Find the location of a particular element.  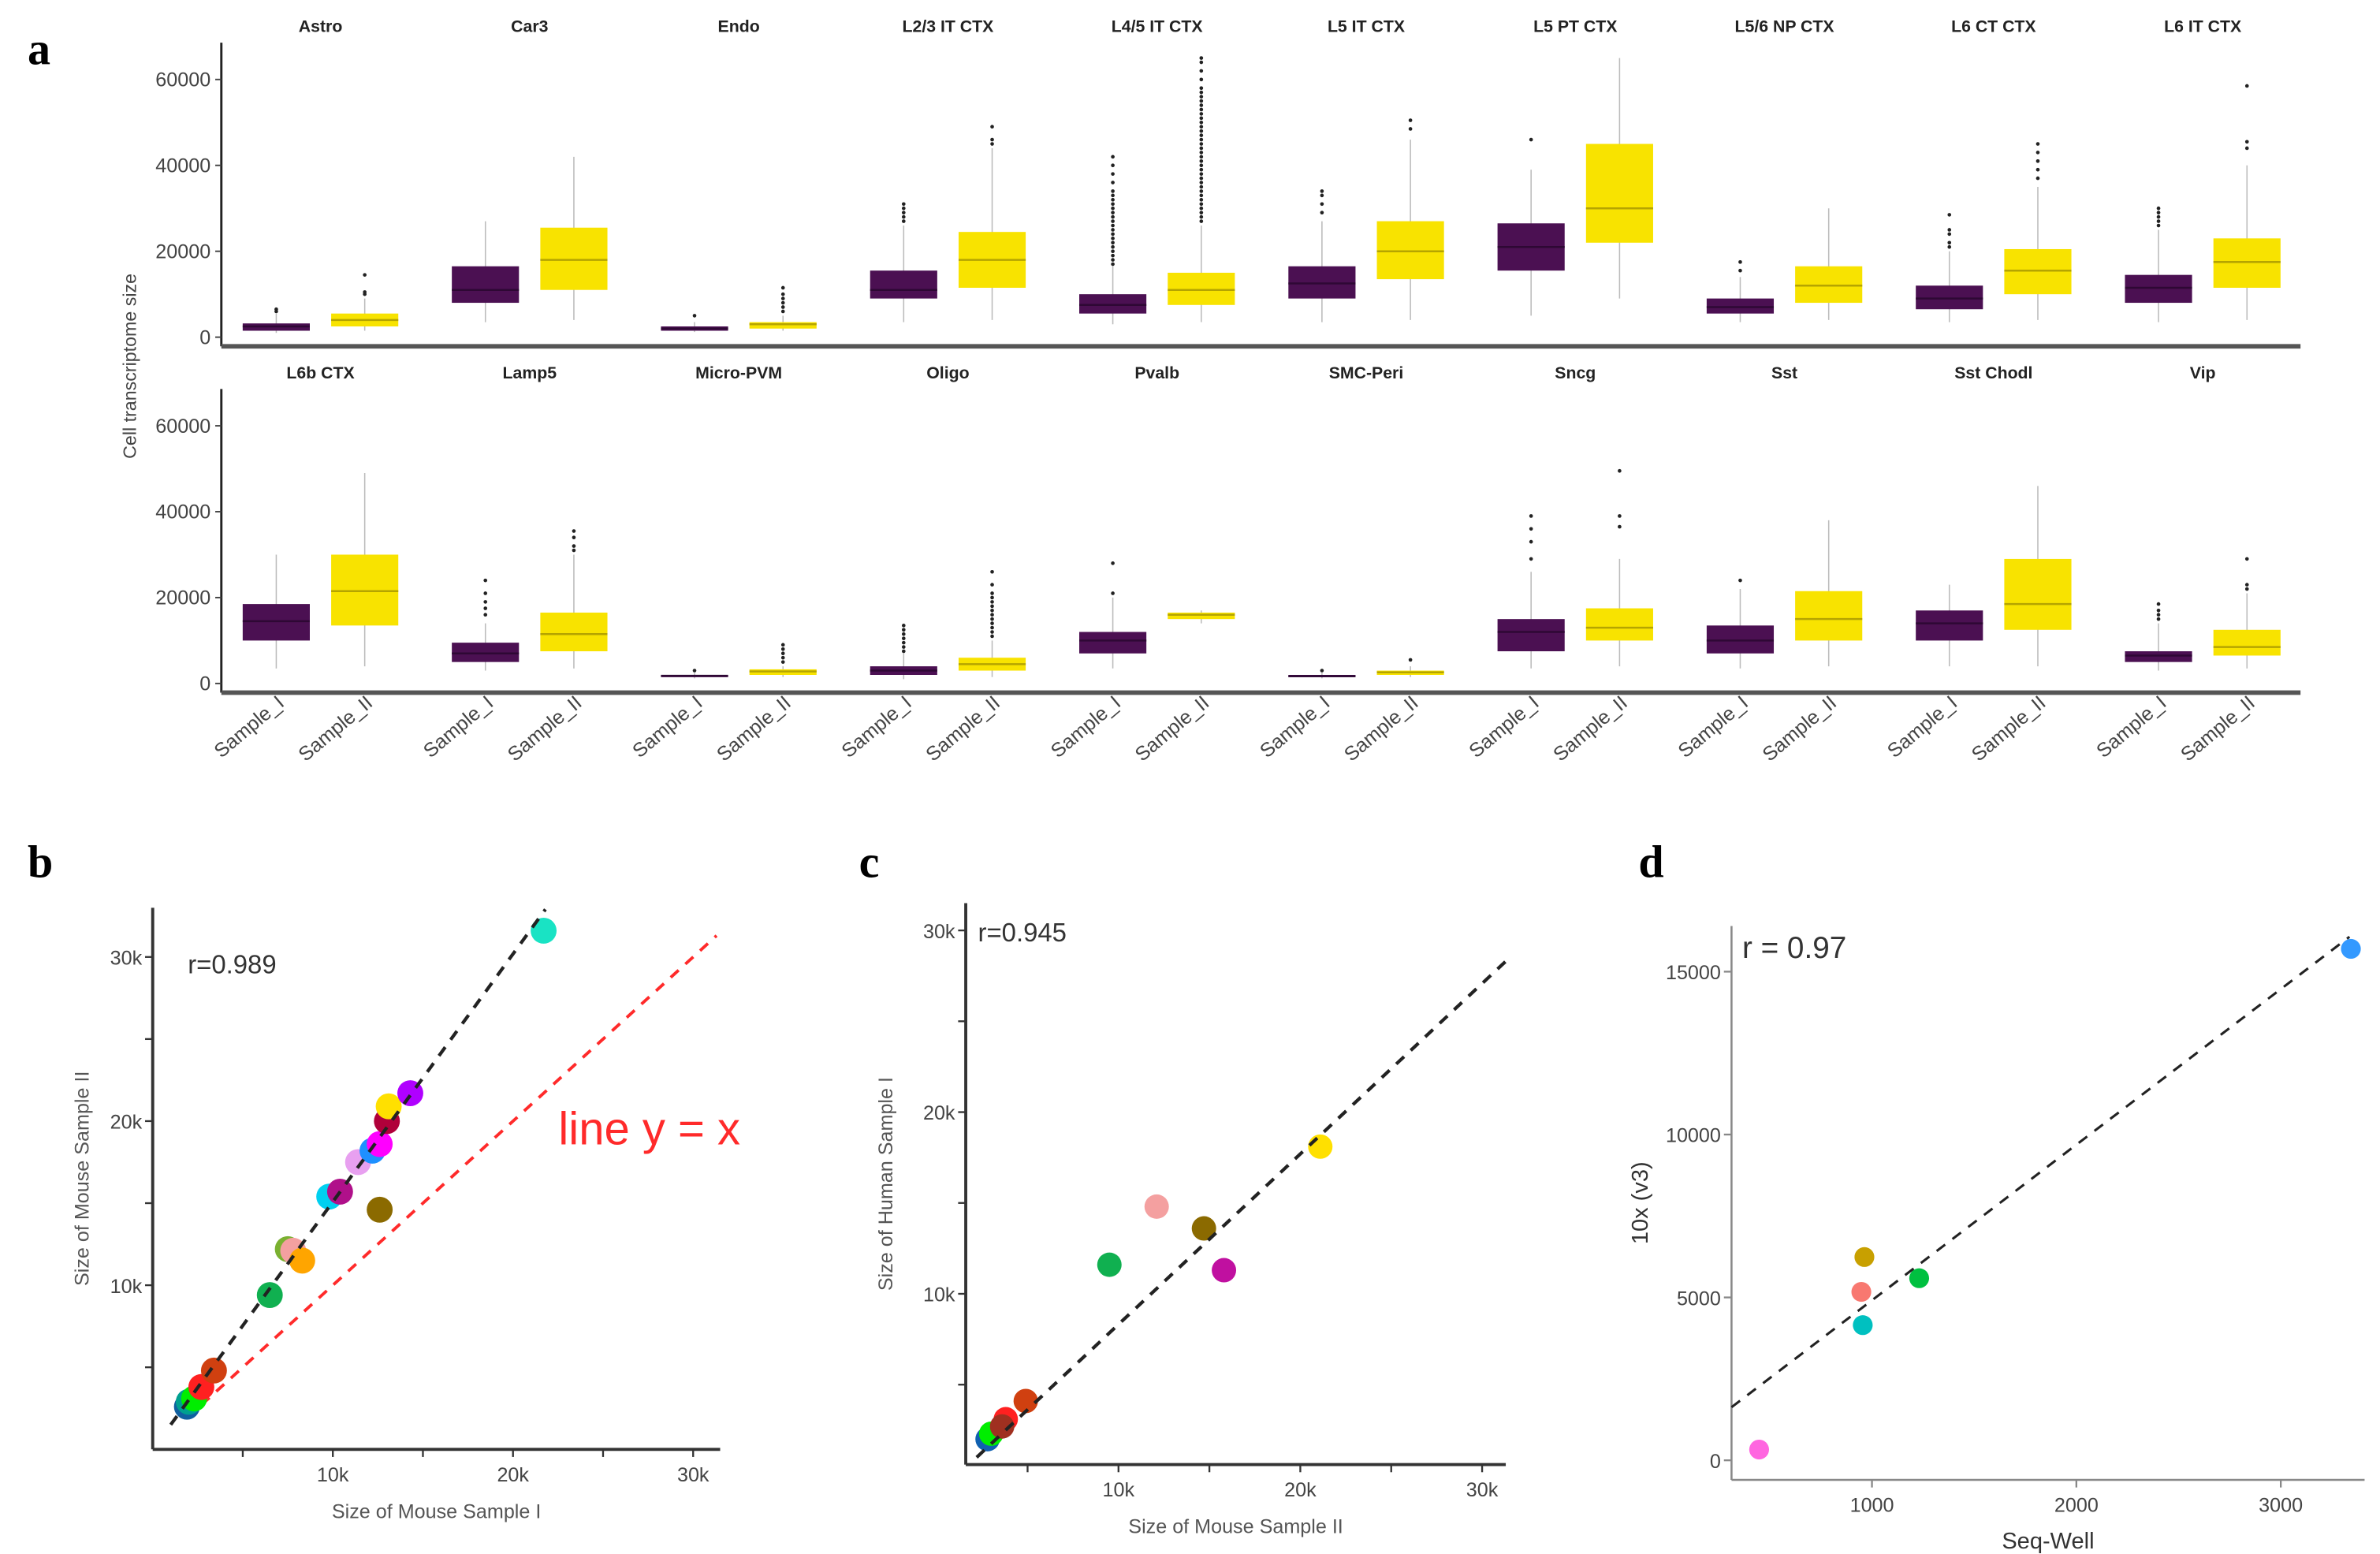

facet-title: Vip is located at coordinates (2203, 372).